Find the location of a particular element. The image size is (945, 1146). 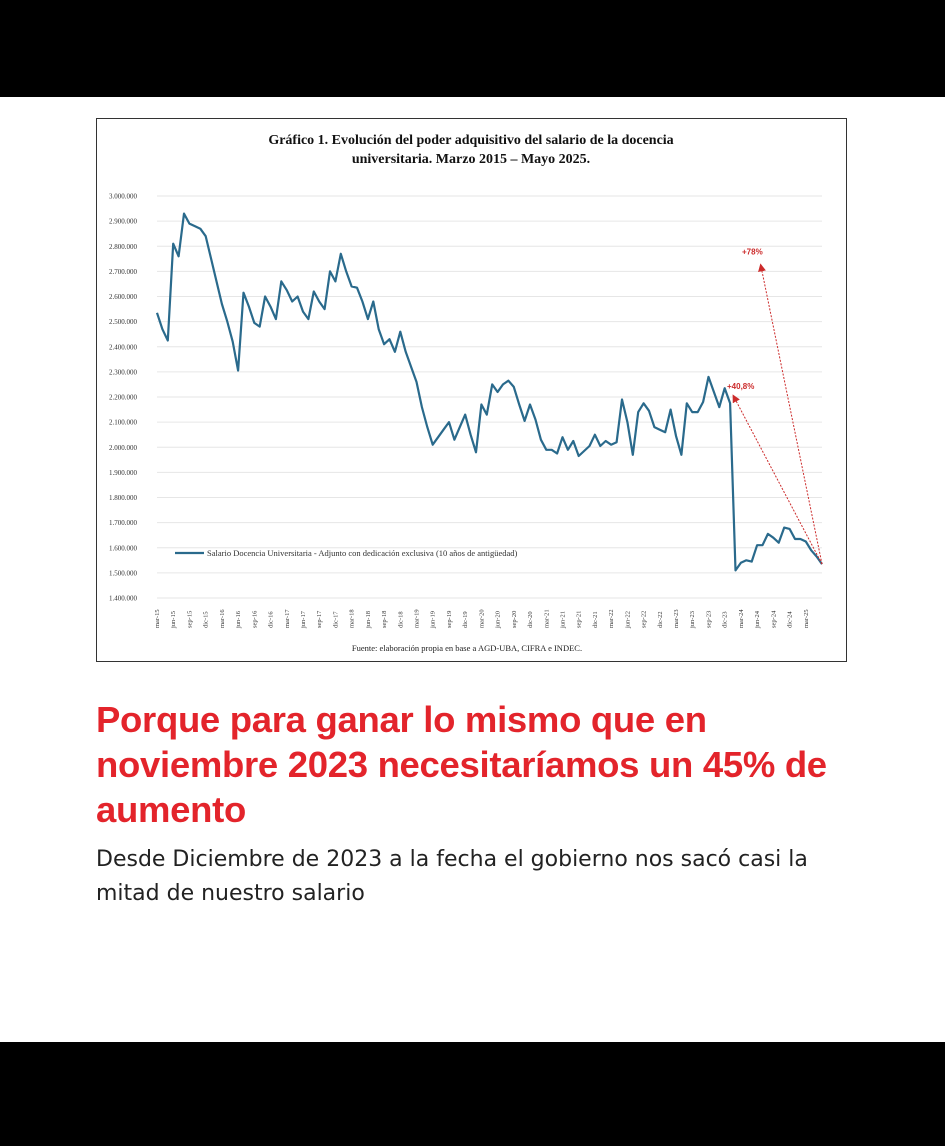

x-tick-label: dic-17 is located at coordinates (335, 619).